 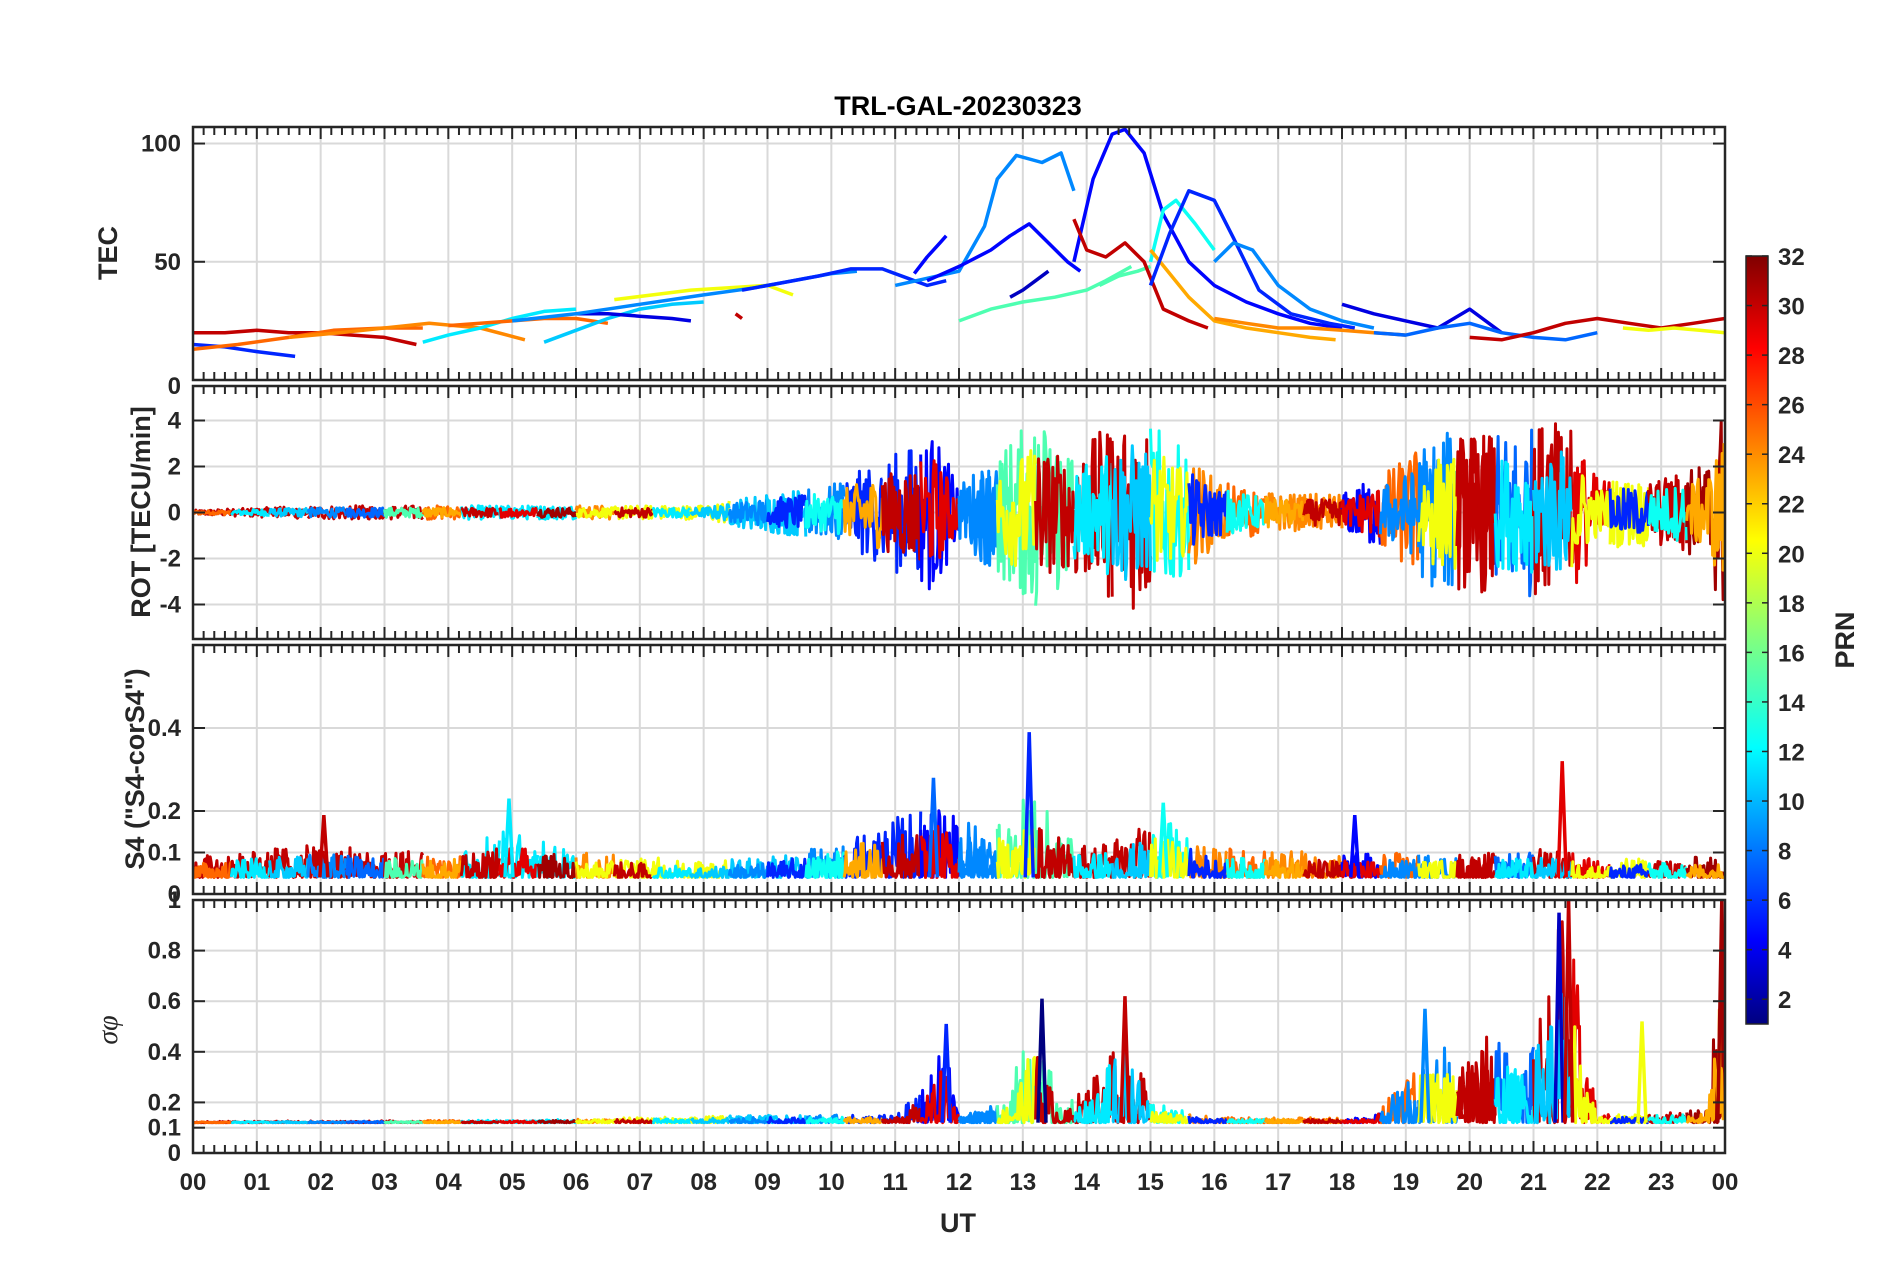 What do you see at coordinates (1150, 1182) in the screenshot?
I see `x-tick-label: 15` at bounding box center [1150, 1182].